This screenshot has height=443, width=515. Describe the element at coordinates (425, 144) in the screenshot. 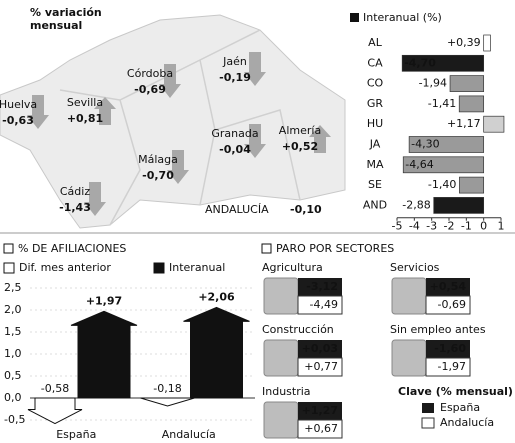

I see `value-label: -4,30` at that location.